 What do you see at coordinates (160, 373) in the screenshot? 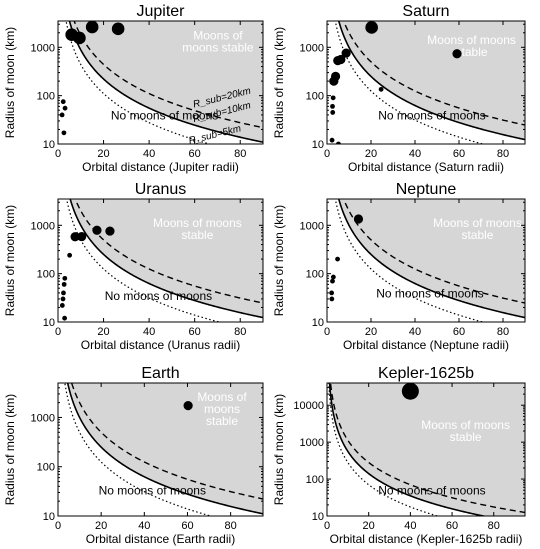
I see `panel-title: Earth` at bounding box center [160, 373].